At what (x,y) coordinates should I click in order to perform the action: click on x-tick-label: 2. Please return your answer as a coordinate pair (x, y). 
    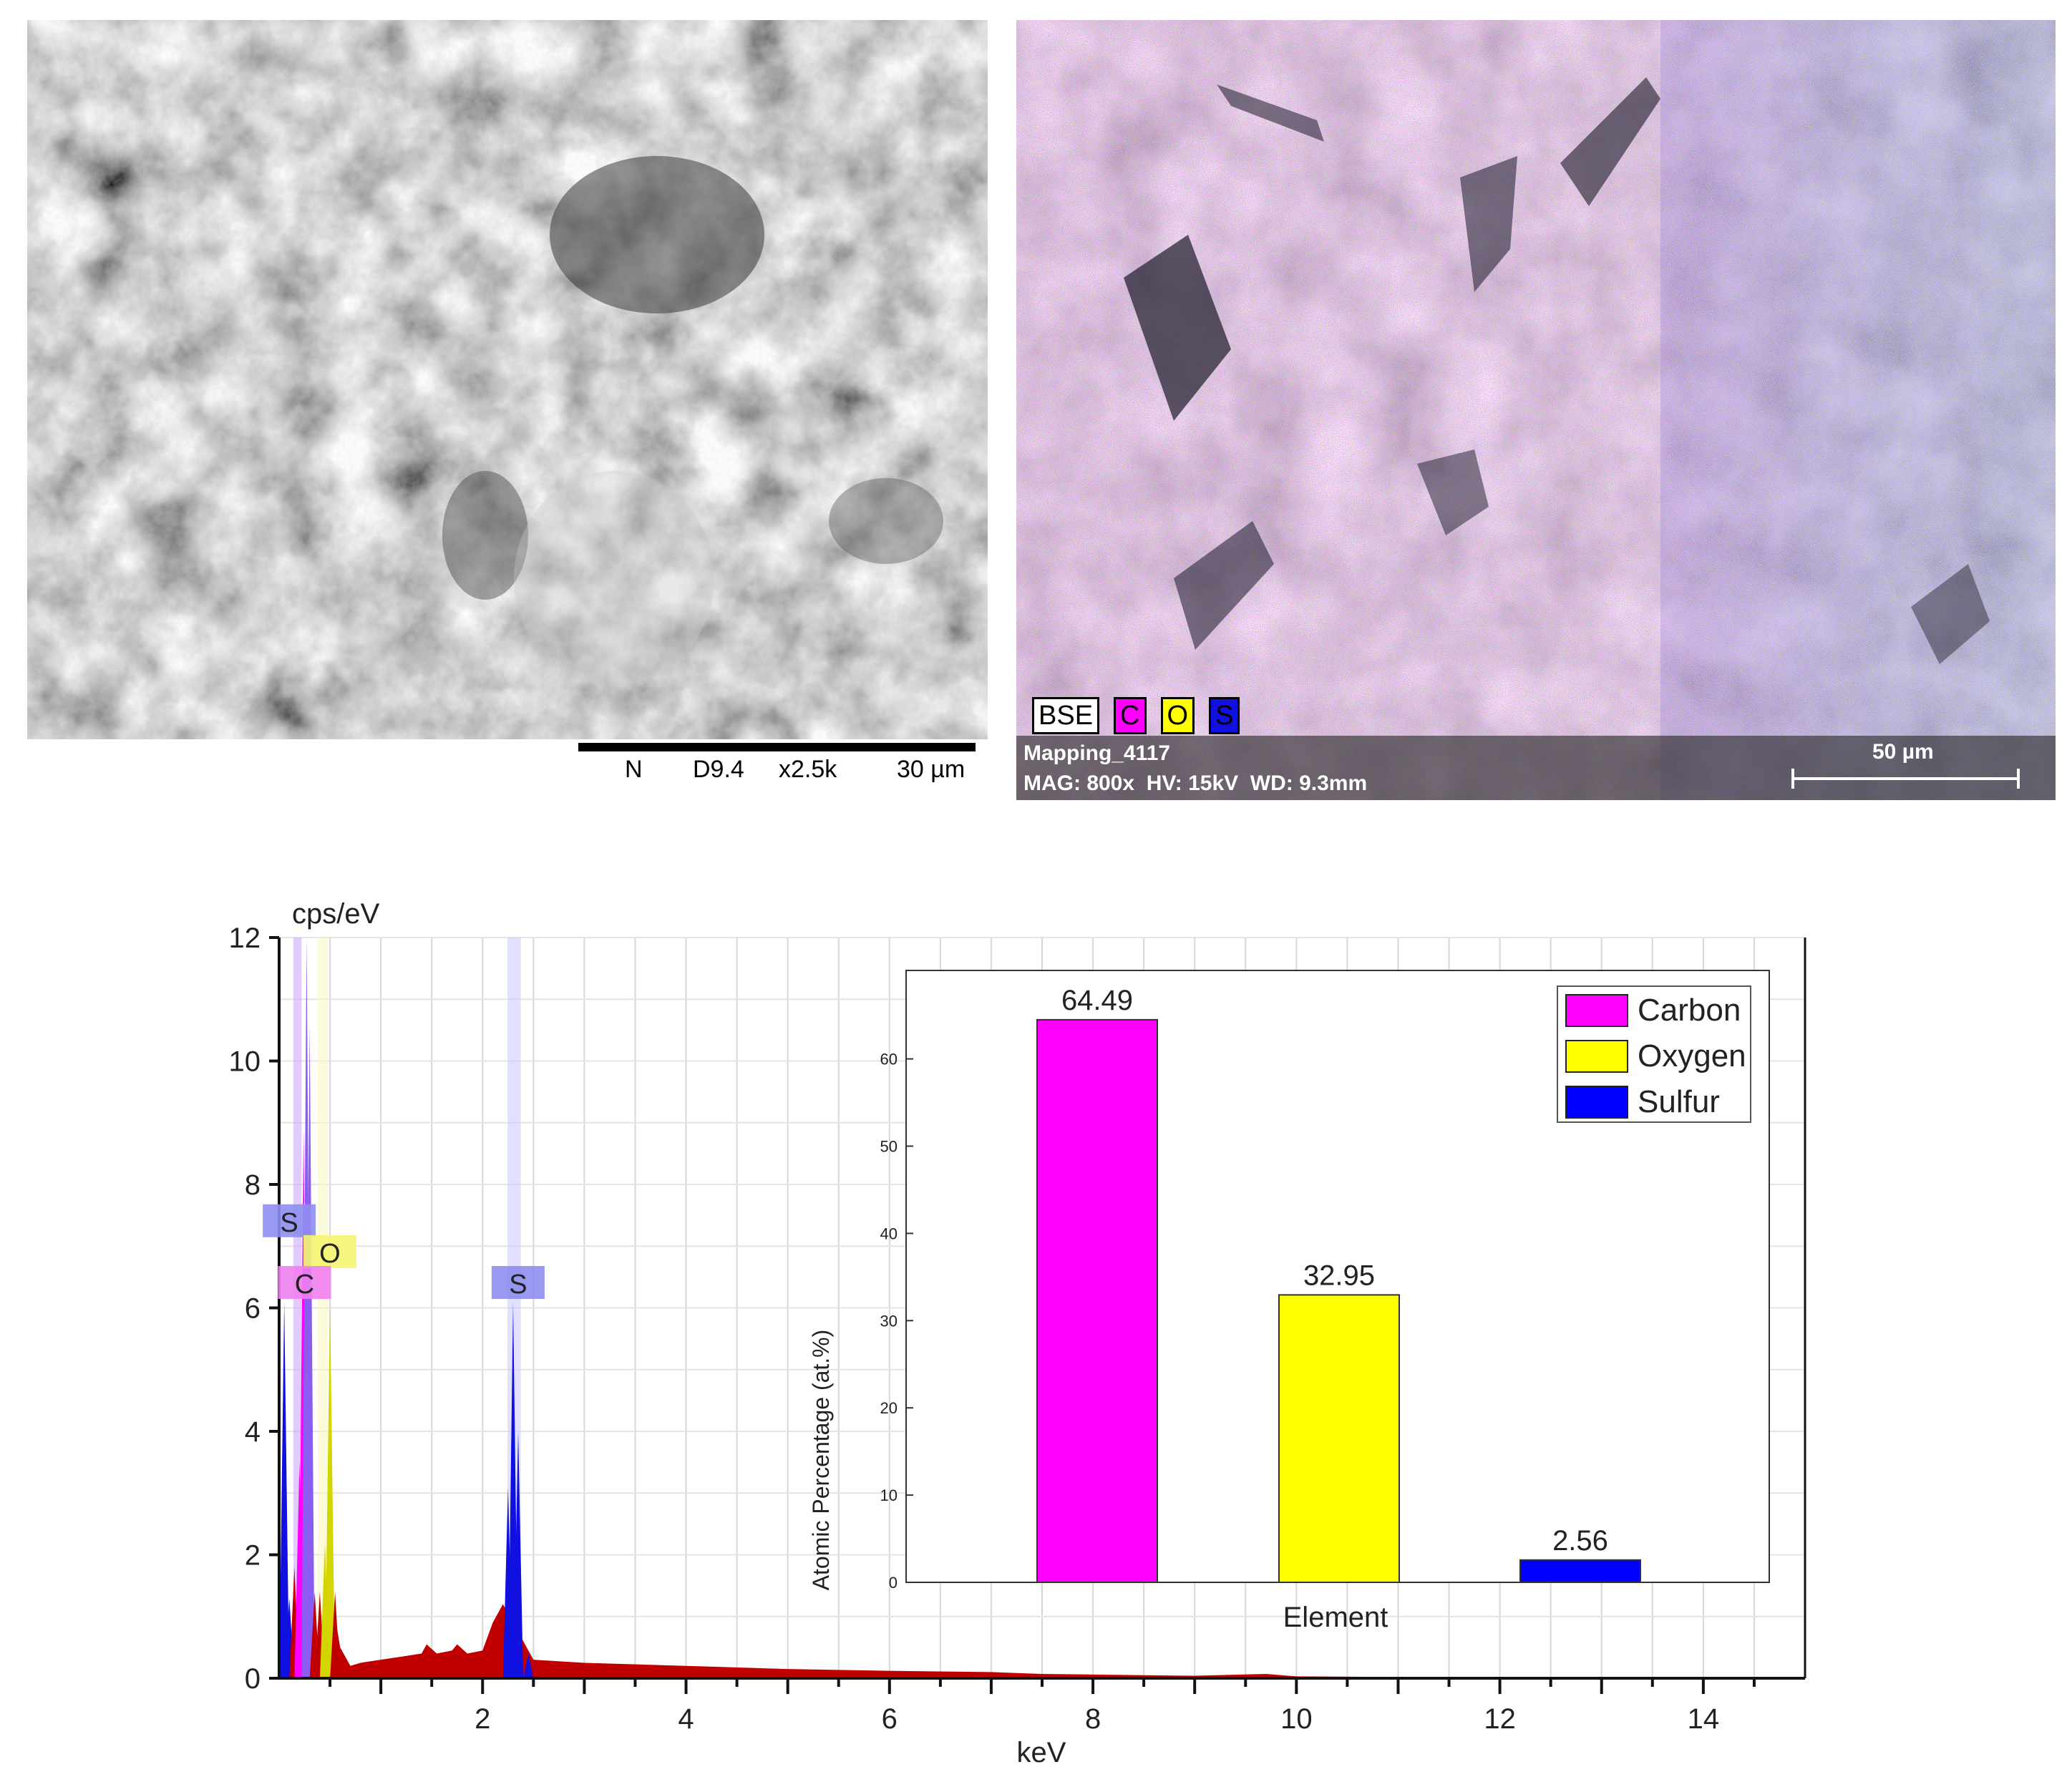
    Looking at the image, I should click on (482, 1719).